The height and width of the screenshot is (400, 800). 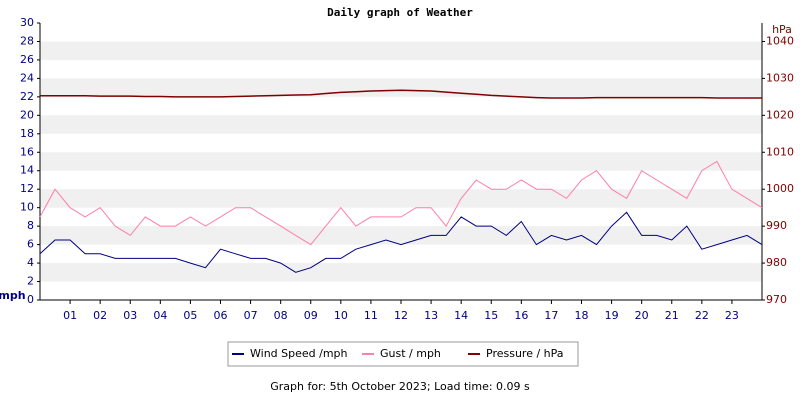 I want to click on y-tick-label: 30, so click(x=27, y=22).